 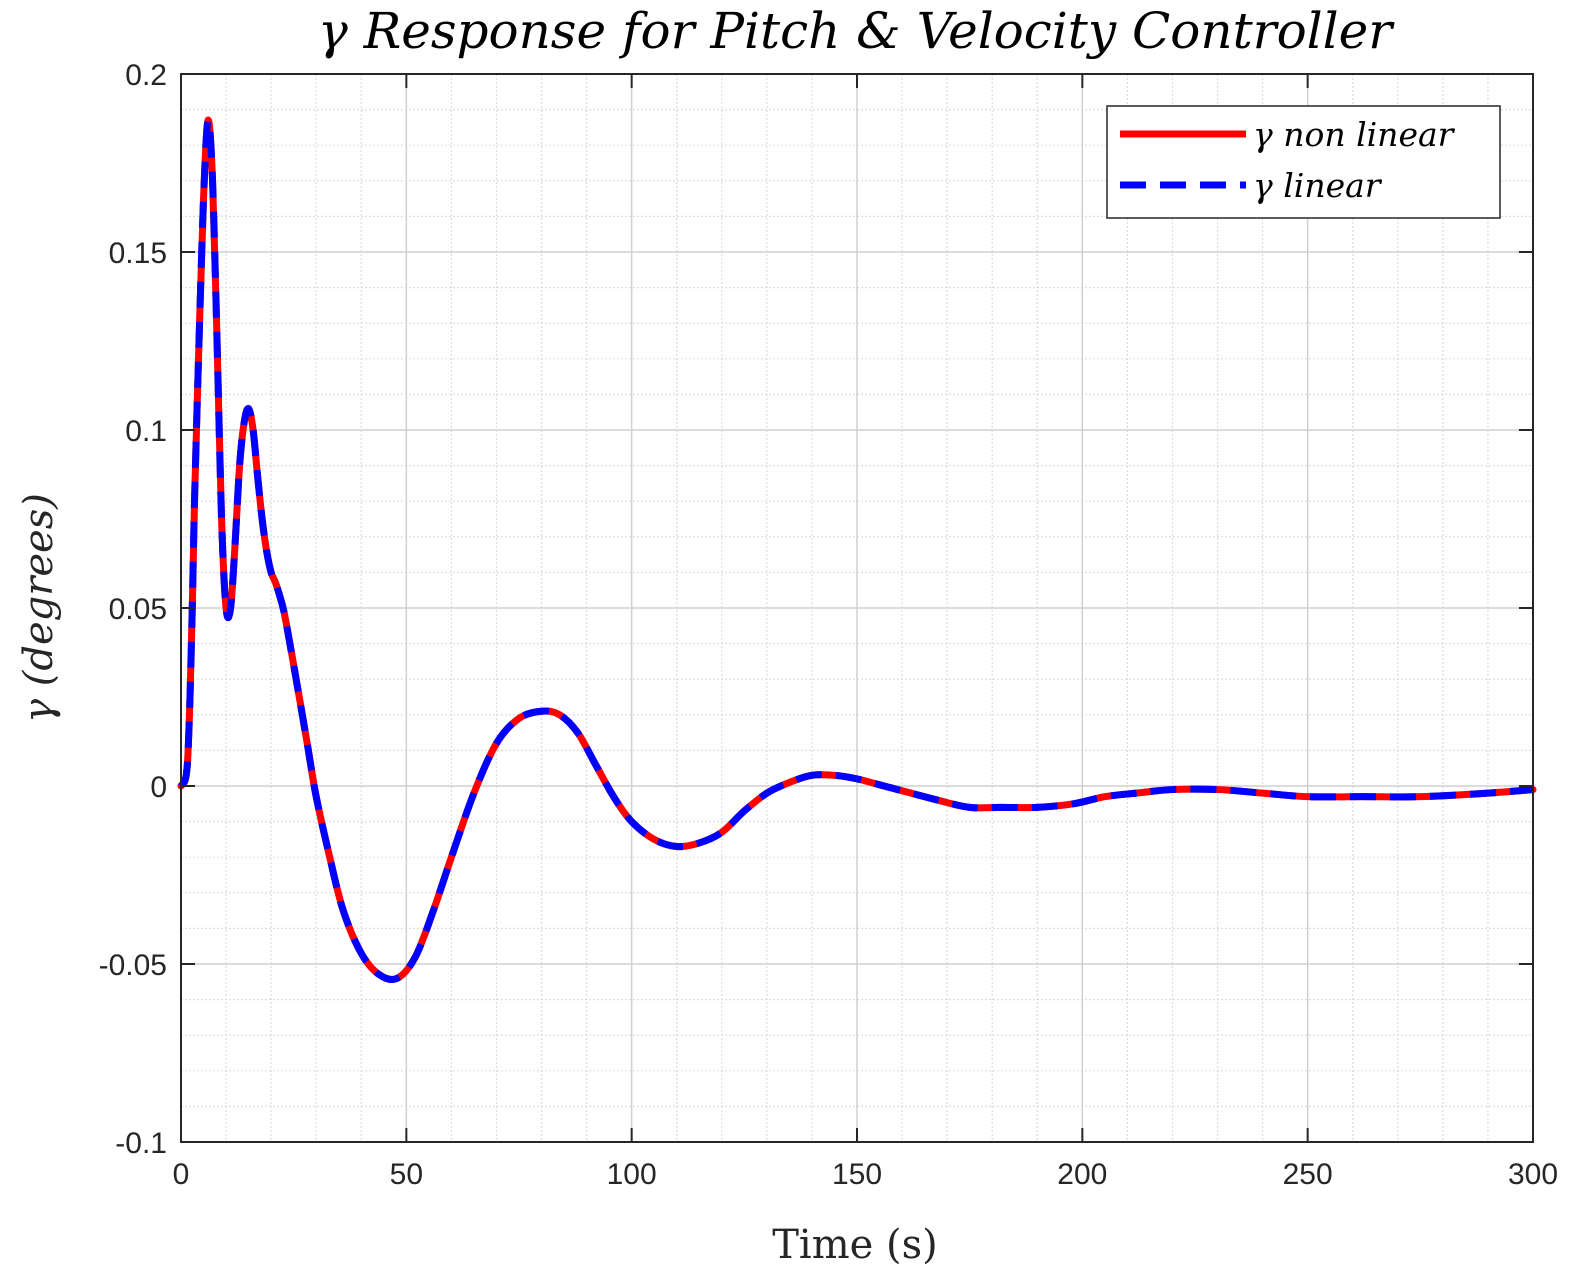 What do you see at coordinates (1533, 1174) in the screenshot?
I see `x-tick-label: 300` at bounding box center [1533, 1174].